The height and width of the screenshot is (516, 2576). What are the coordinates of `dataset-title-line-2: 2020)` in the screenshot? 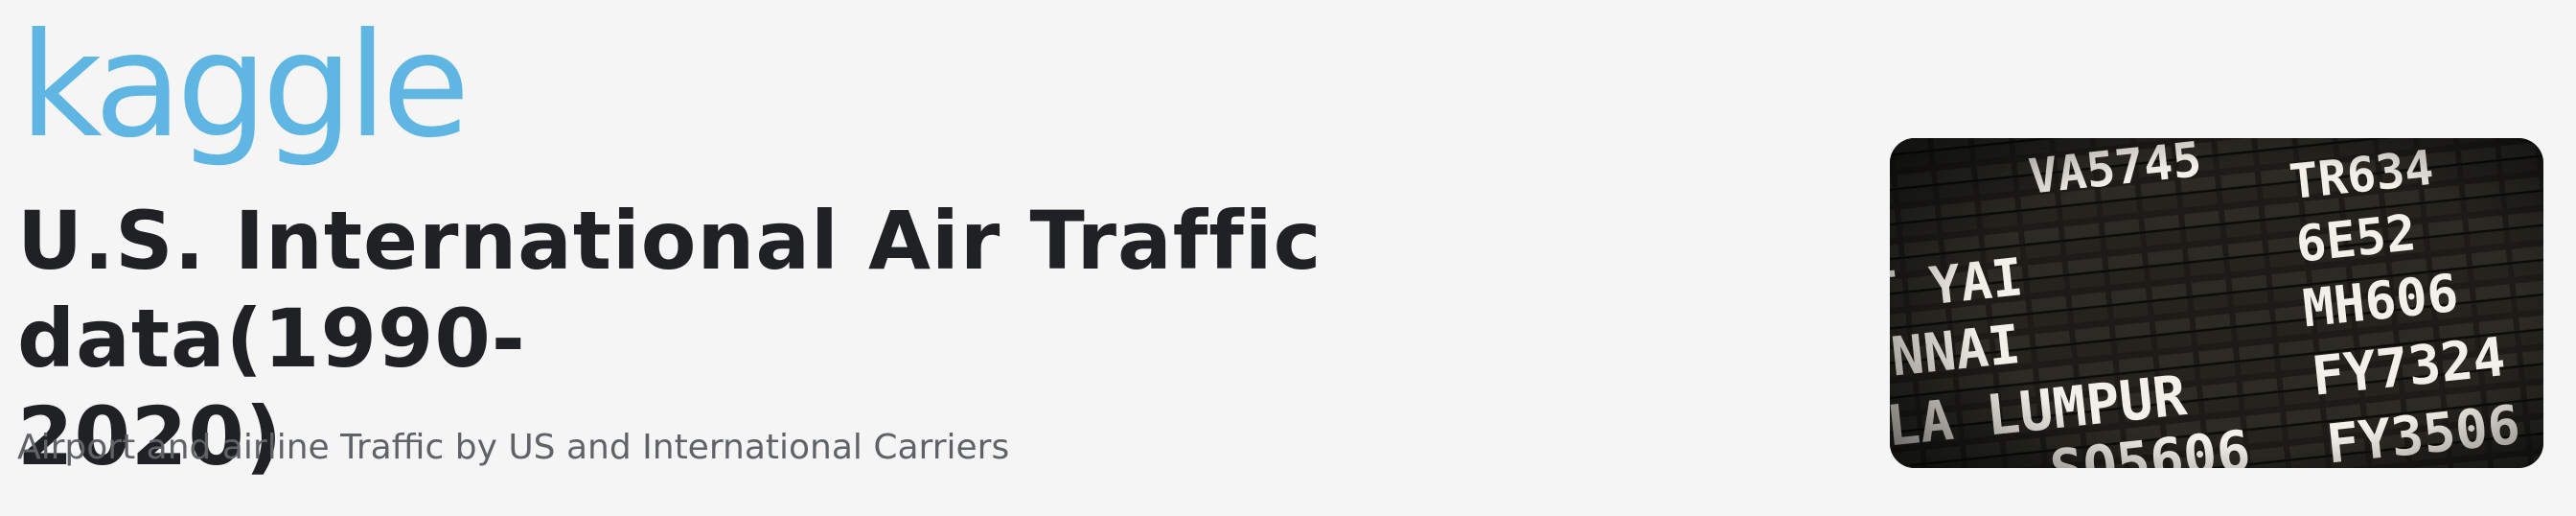 It's located at (150, 436).